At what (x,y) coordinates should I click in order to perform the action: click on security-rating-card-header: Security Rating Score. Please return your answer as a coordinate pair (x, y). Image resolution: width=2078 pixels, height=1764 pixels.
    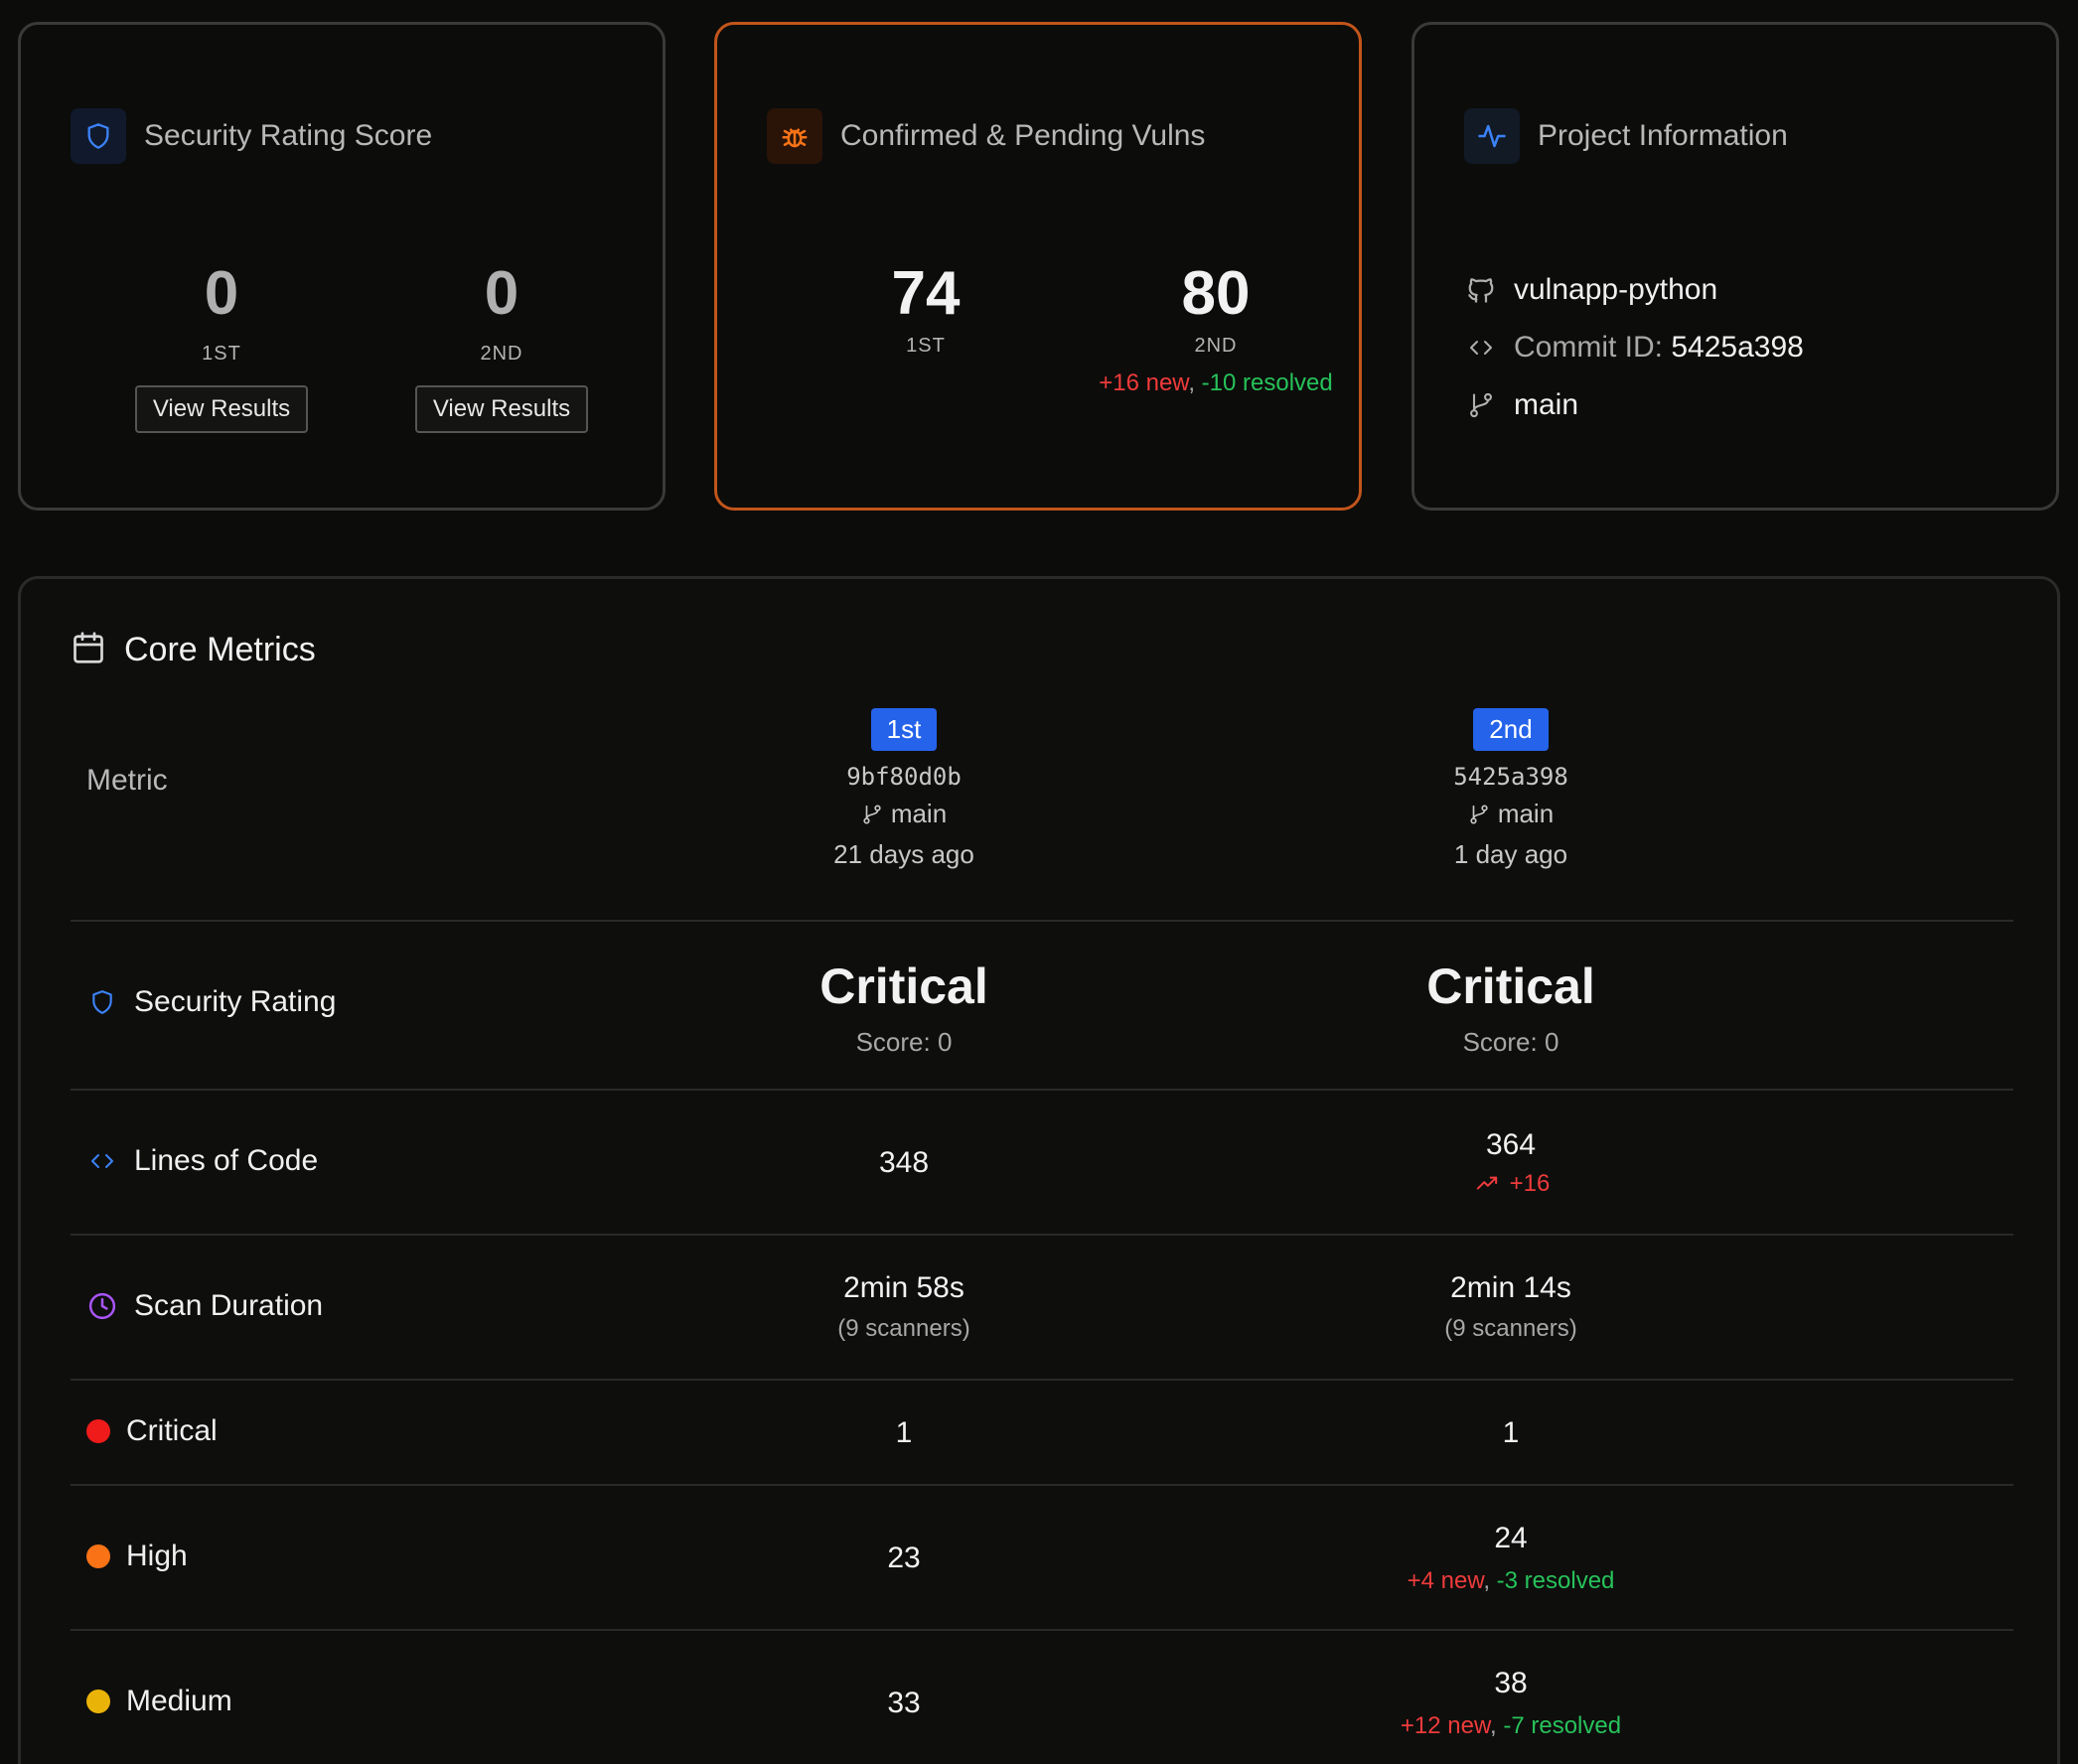
    Looking at the image, I should click on (251, 136).